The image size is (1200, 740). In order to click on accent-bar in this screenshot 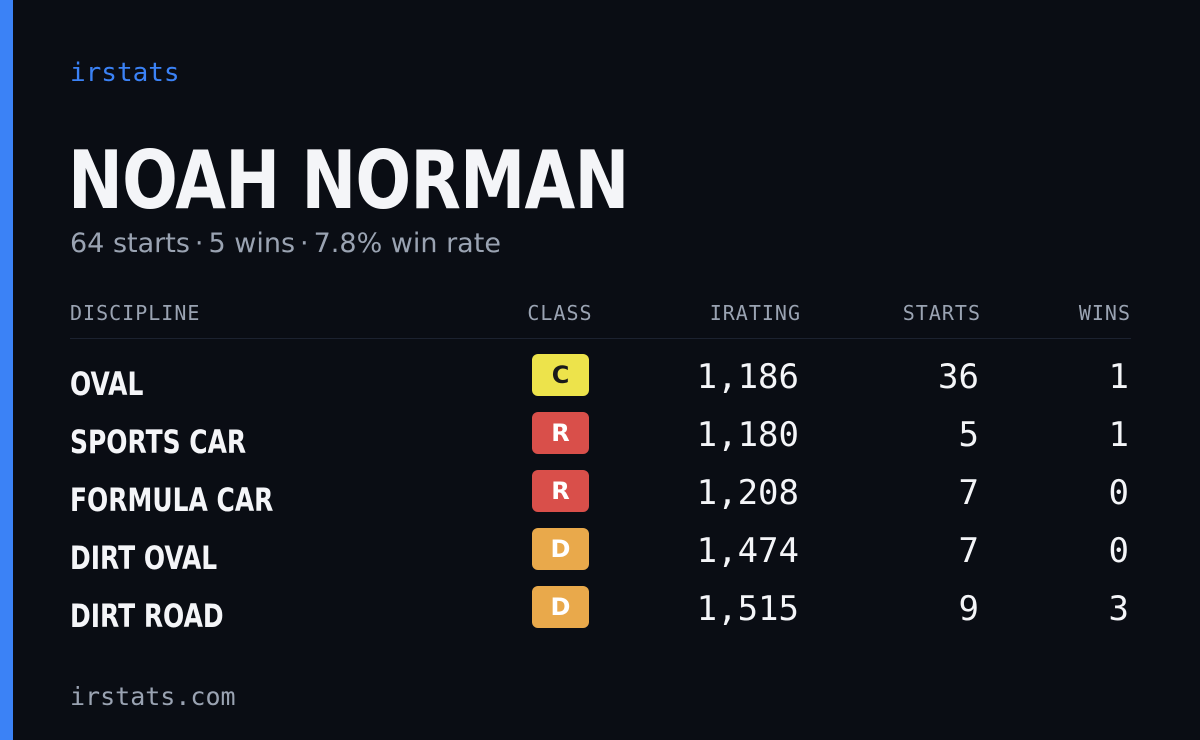, I will do `click(6, 370)`.